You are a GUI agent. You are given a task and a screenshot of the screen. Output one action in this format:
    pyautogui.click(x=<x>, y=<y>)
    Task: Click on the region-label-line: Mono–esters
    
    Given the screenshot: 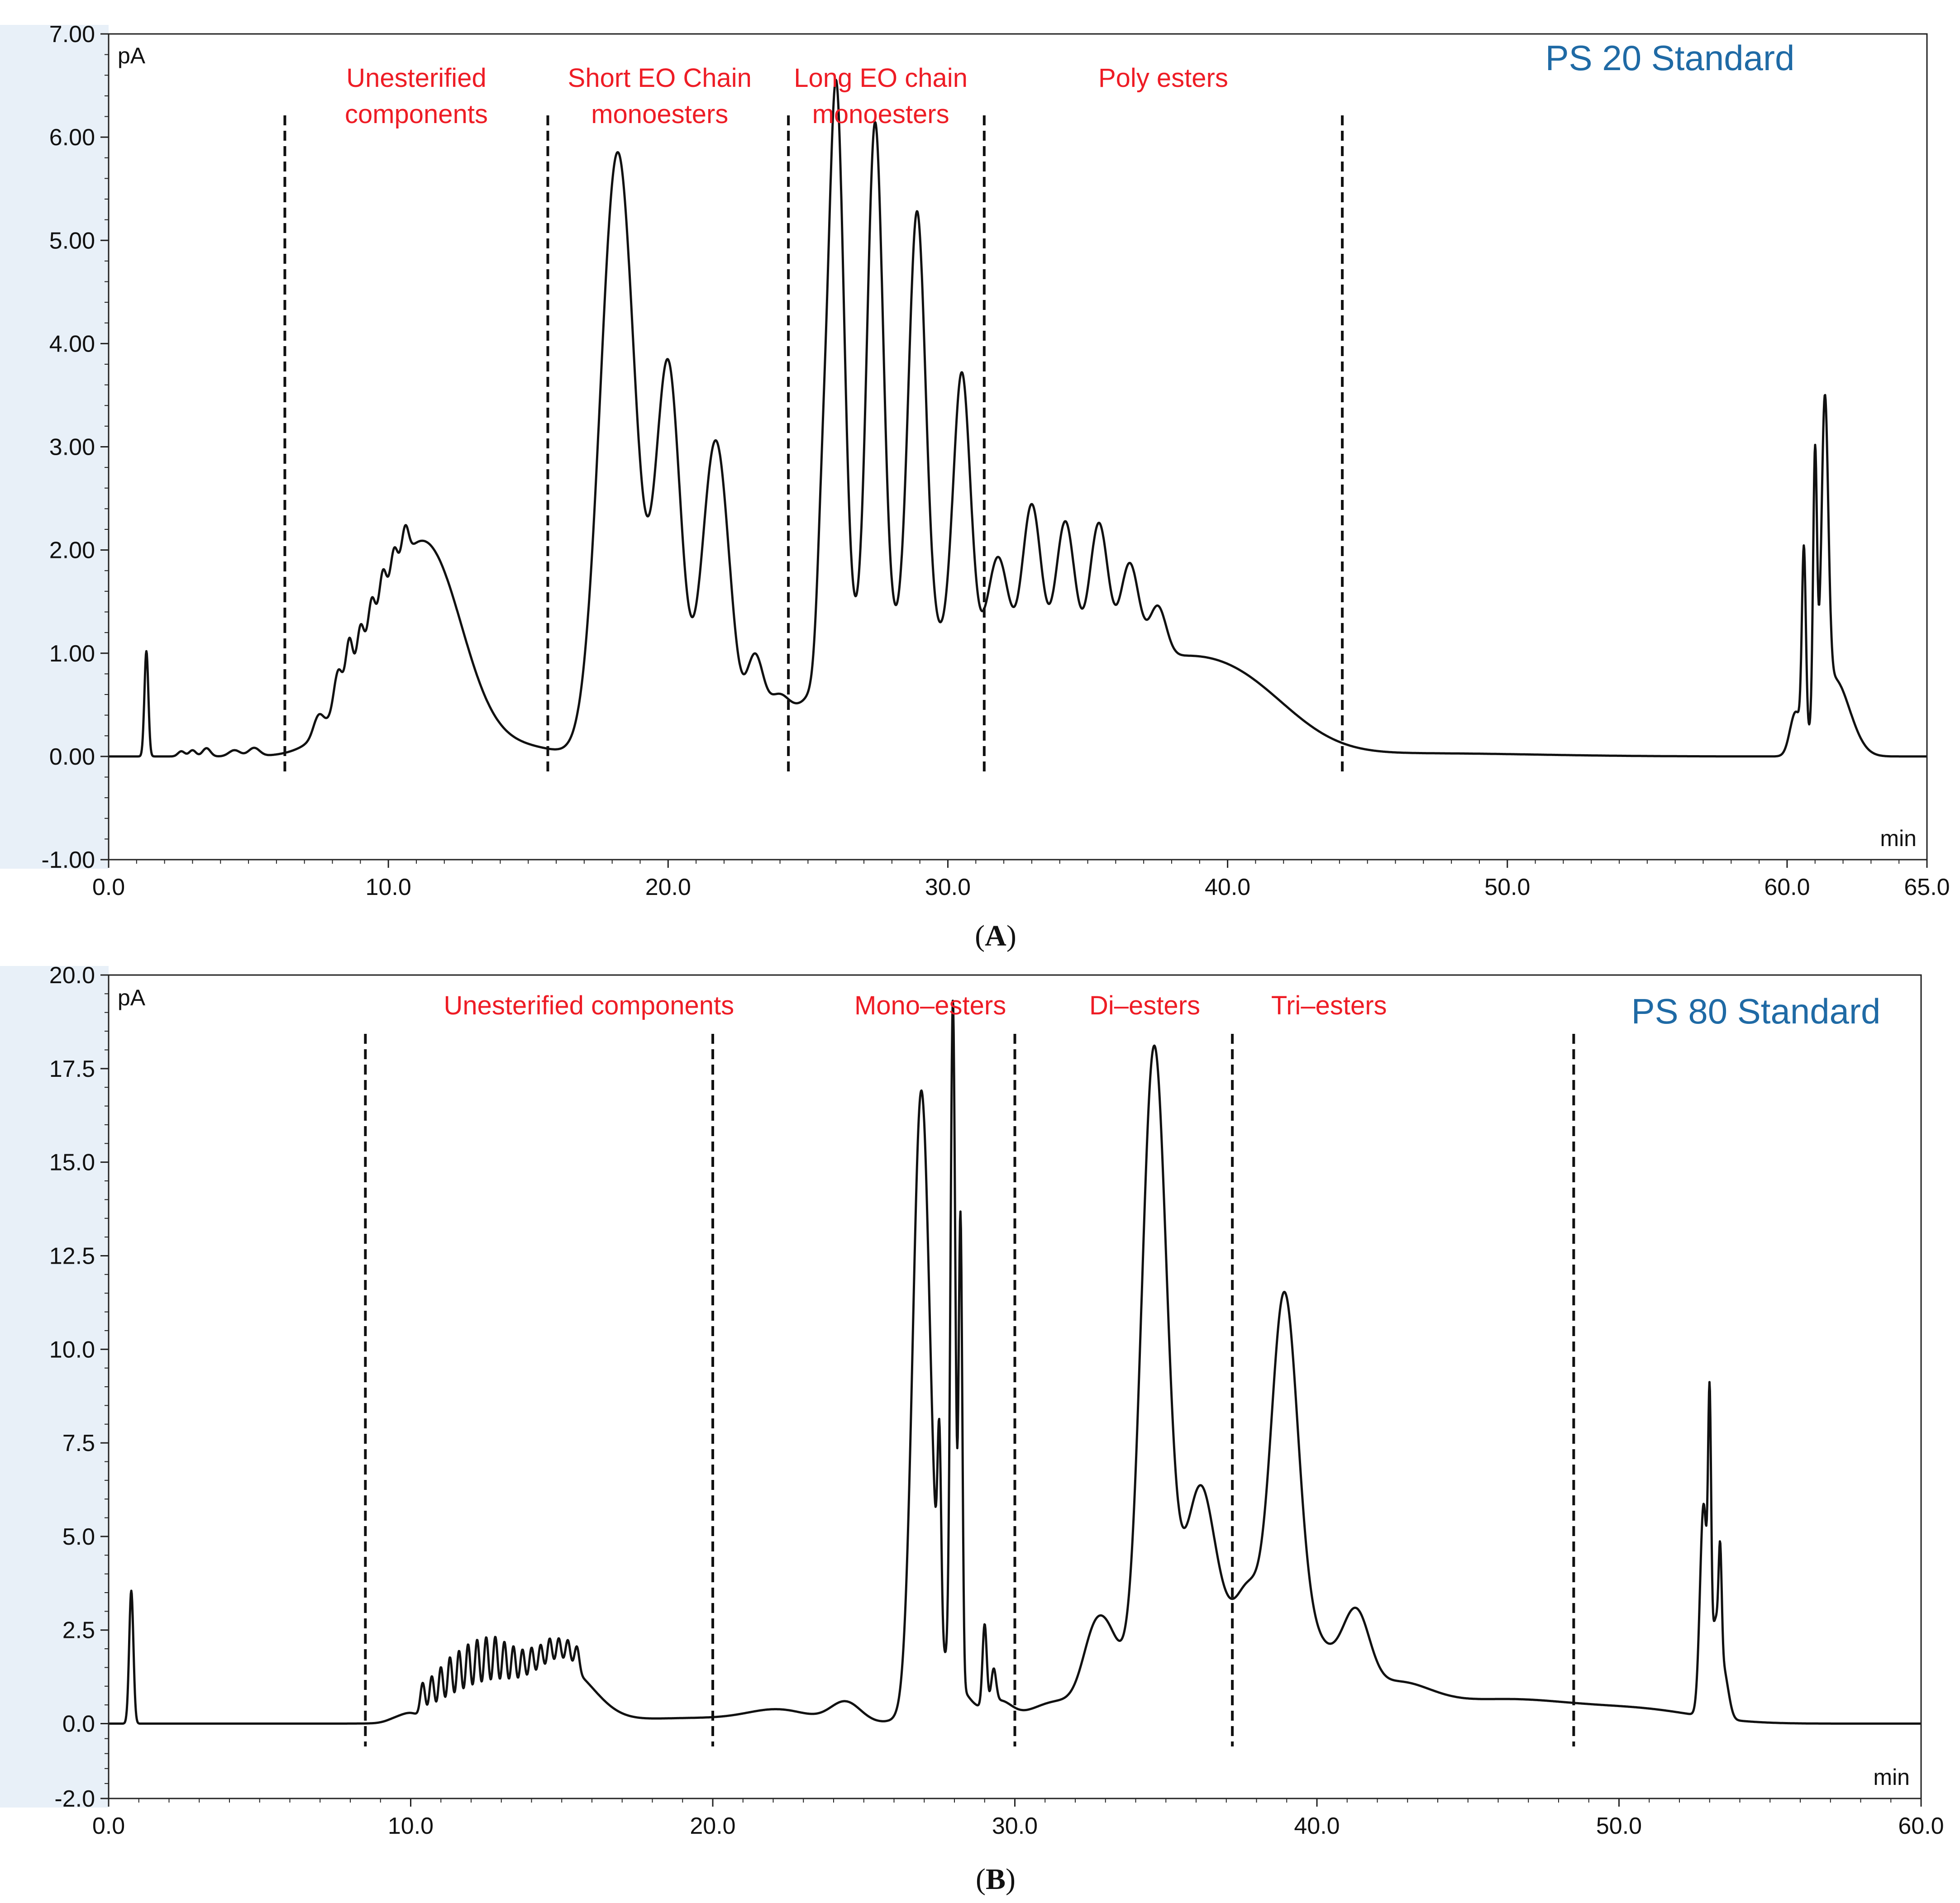 What is the action you would take?
    pyautogui.click(x=930, y=1005)
    